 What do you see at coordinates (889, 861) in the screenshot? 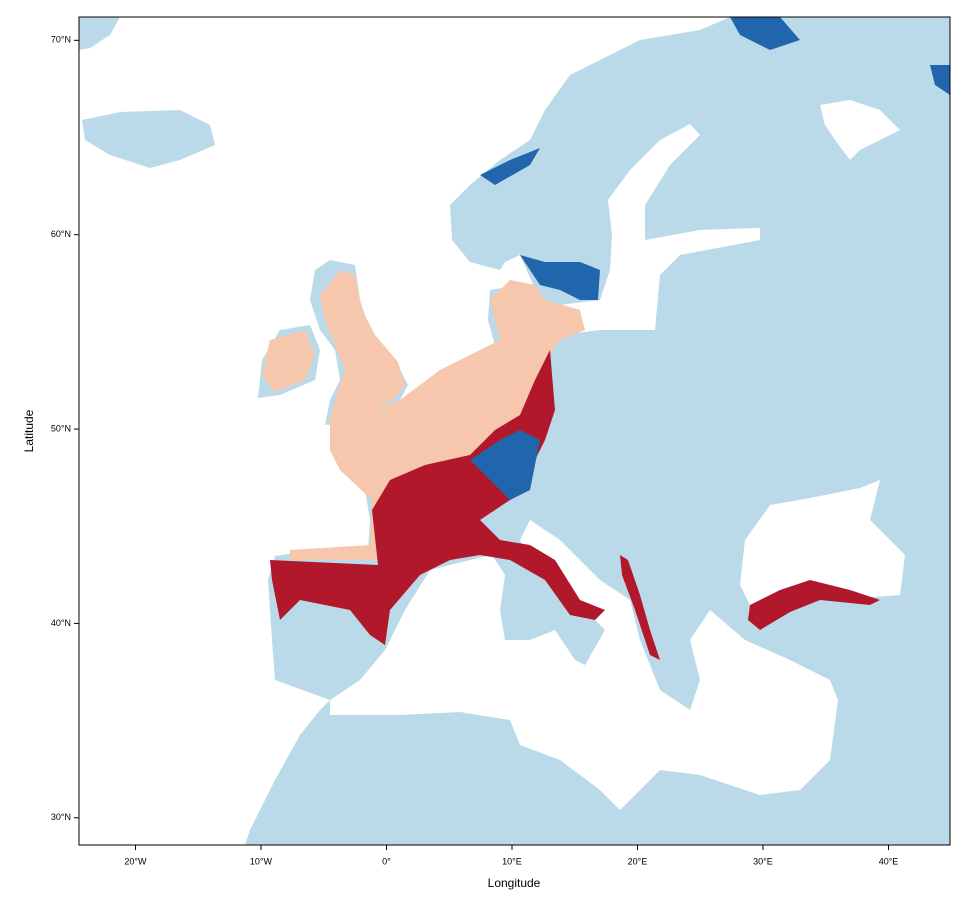
I see `x-tick-label: 40°E` at bounding box center [889, 861].